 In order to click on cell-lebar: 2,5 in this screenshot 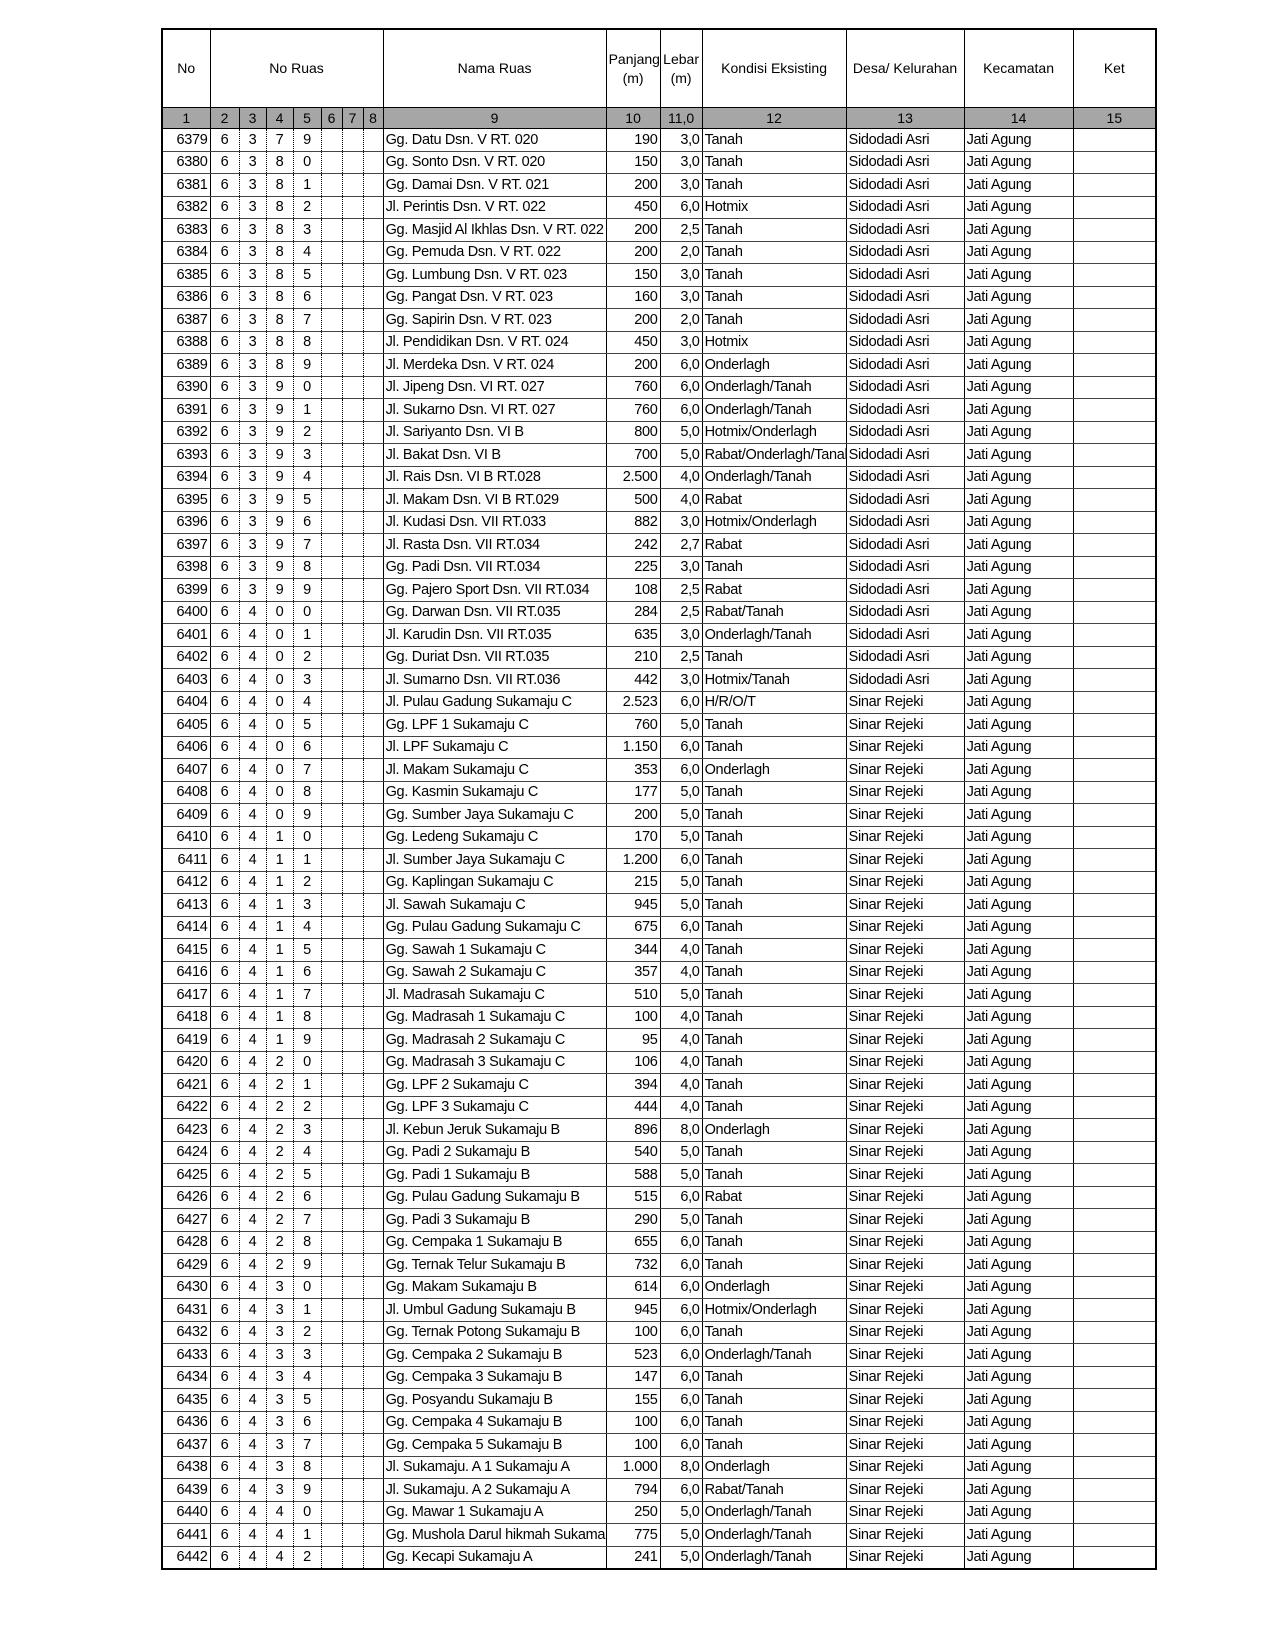, I will do `click(681, 590)`.